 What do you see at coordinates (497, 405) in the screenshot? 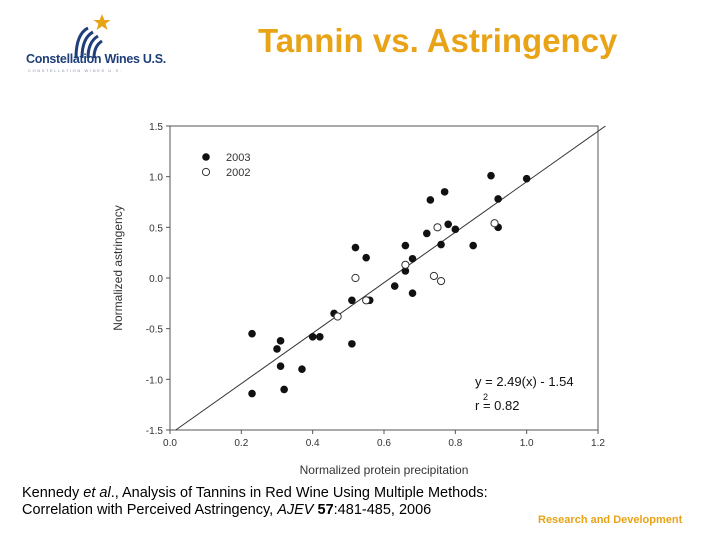
I see `r-squared: r = 0.82` at bounding box center [497, 405].